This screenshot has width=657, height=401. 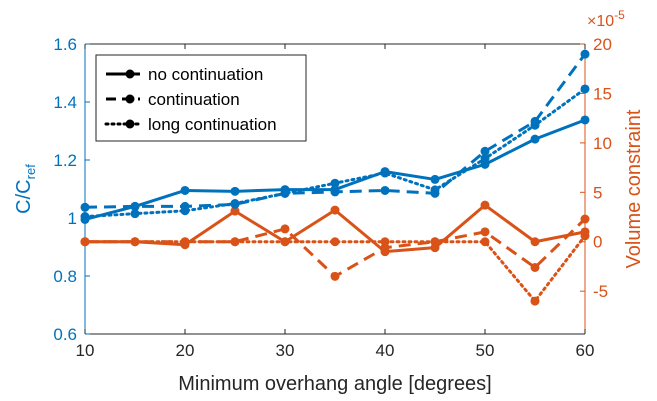 What do you see at coordinates (597, 242) in the screenshot?
I see `right-tick-label: 0` at bounding box center [597, 242].